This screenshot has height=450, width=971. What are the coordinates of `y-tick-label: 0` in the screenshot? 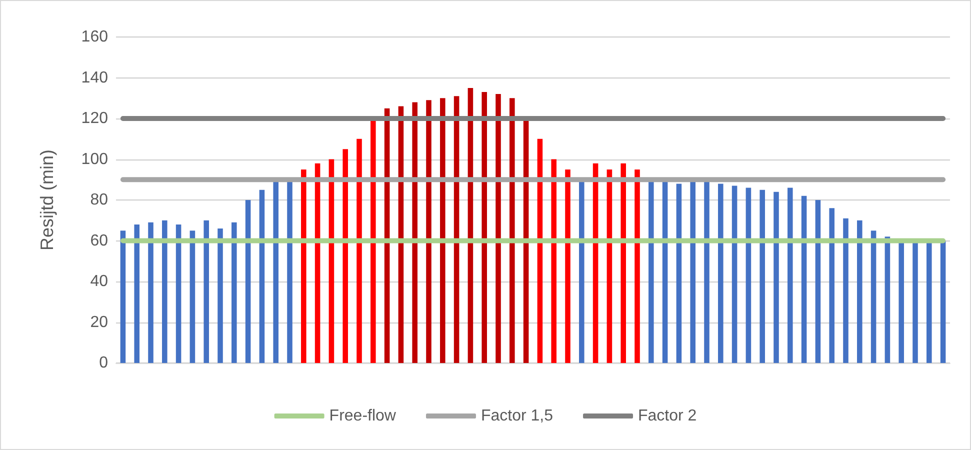 It's located at (103, 363).